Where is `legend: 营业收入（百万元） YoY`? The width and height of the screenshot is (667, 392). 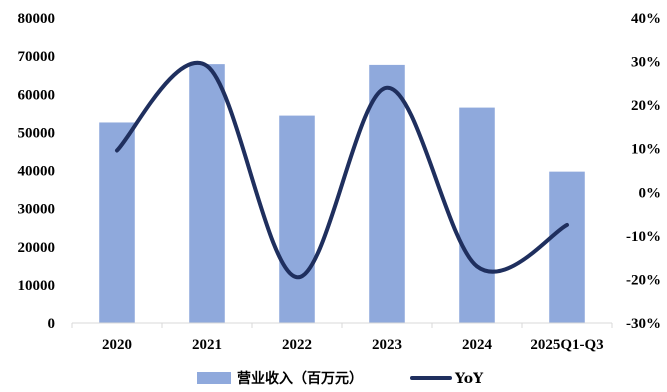
legend: 营业收入（百万元） YoY is located at coordinates (340, 378).